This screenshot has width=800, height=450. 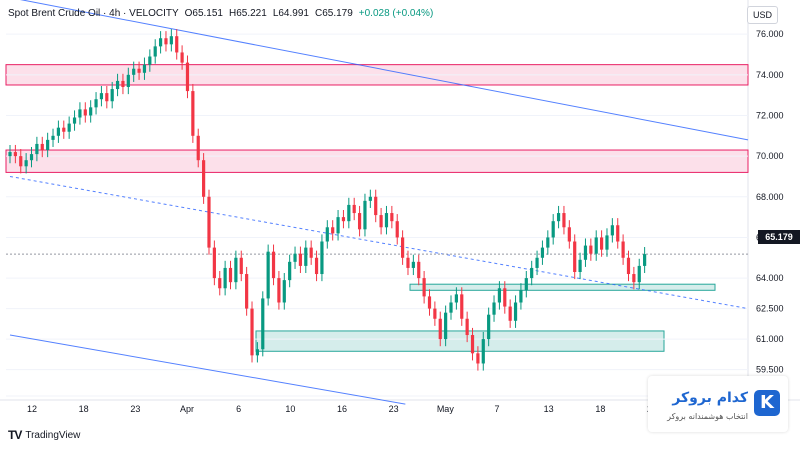 I want to click on x-tick-label: 10, so click(x=290, y=409).